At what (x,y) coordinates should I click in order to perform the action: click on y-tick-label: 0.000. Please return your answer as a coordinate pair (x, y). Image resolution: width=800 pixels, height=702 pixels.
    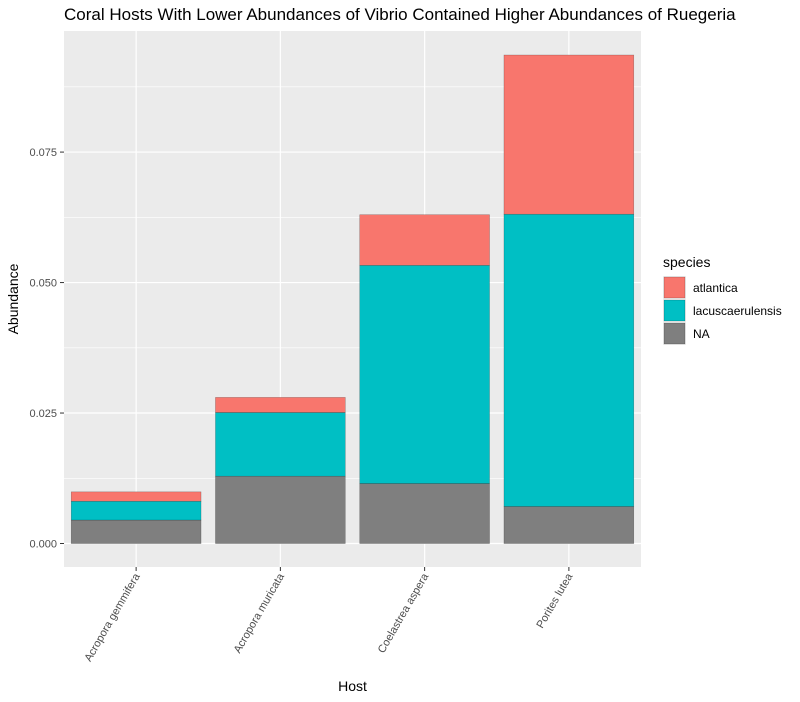
    Looking at the image, I should click on (43, 545).